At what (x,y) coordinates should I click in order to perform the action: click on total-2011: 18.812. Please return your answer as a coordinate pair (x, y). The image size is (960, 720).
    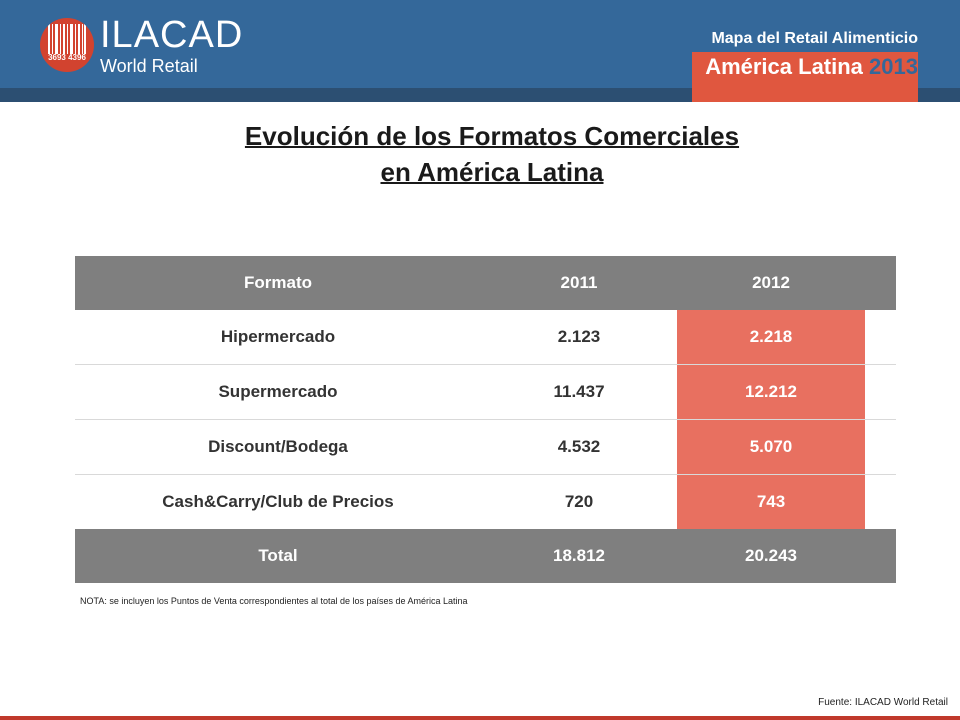
    Looking at the image, I should click on (579, 556).